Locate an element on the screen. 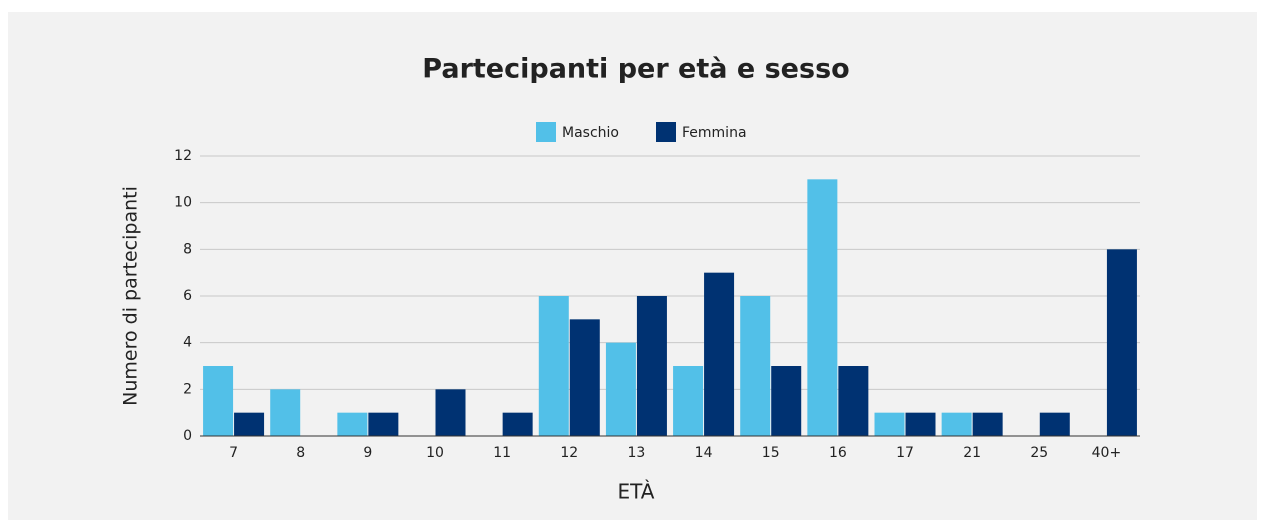 The height and width of the screenshot is (520, 1265). x-tick-label: 16 is located at coordinates (838, 453).